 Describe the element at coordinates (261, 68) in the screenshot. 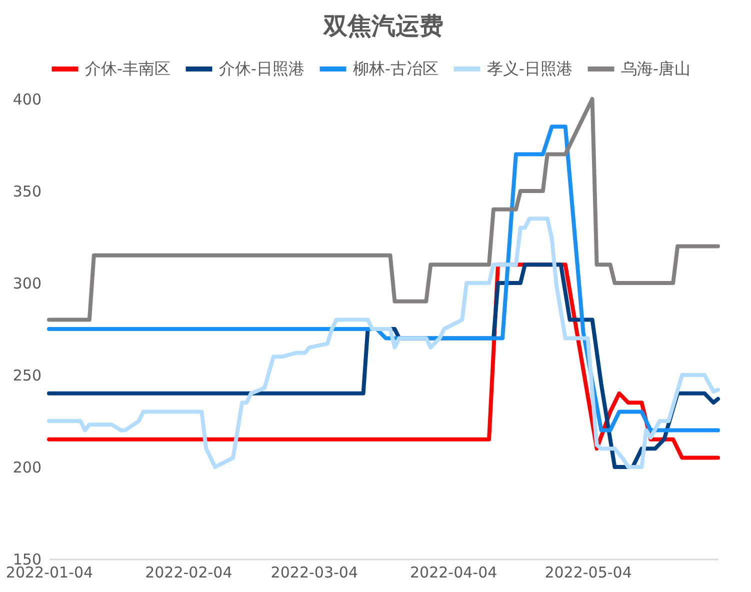

I see `legend-label: 介休-日照港` at that location.